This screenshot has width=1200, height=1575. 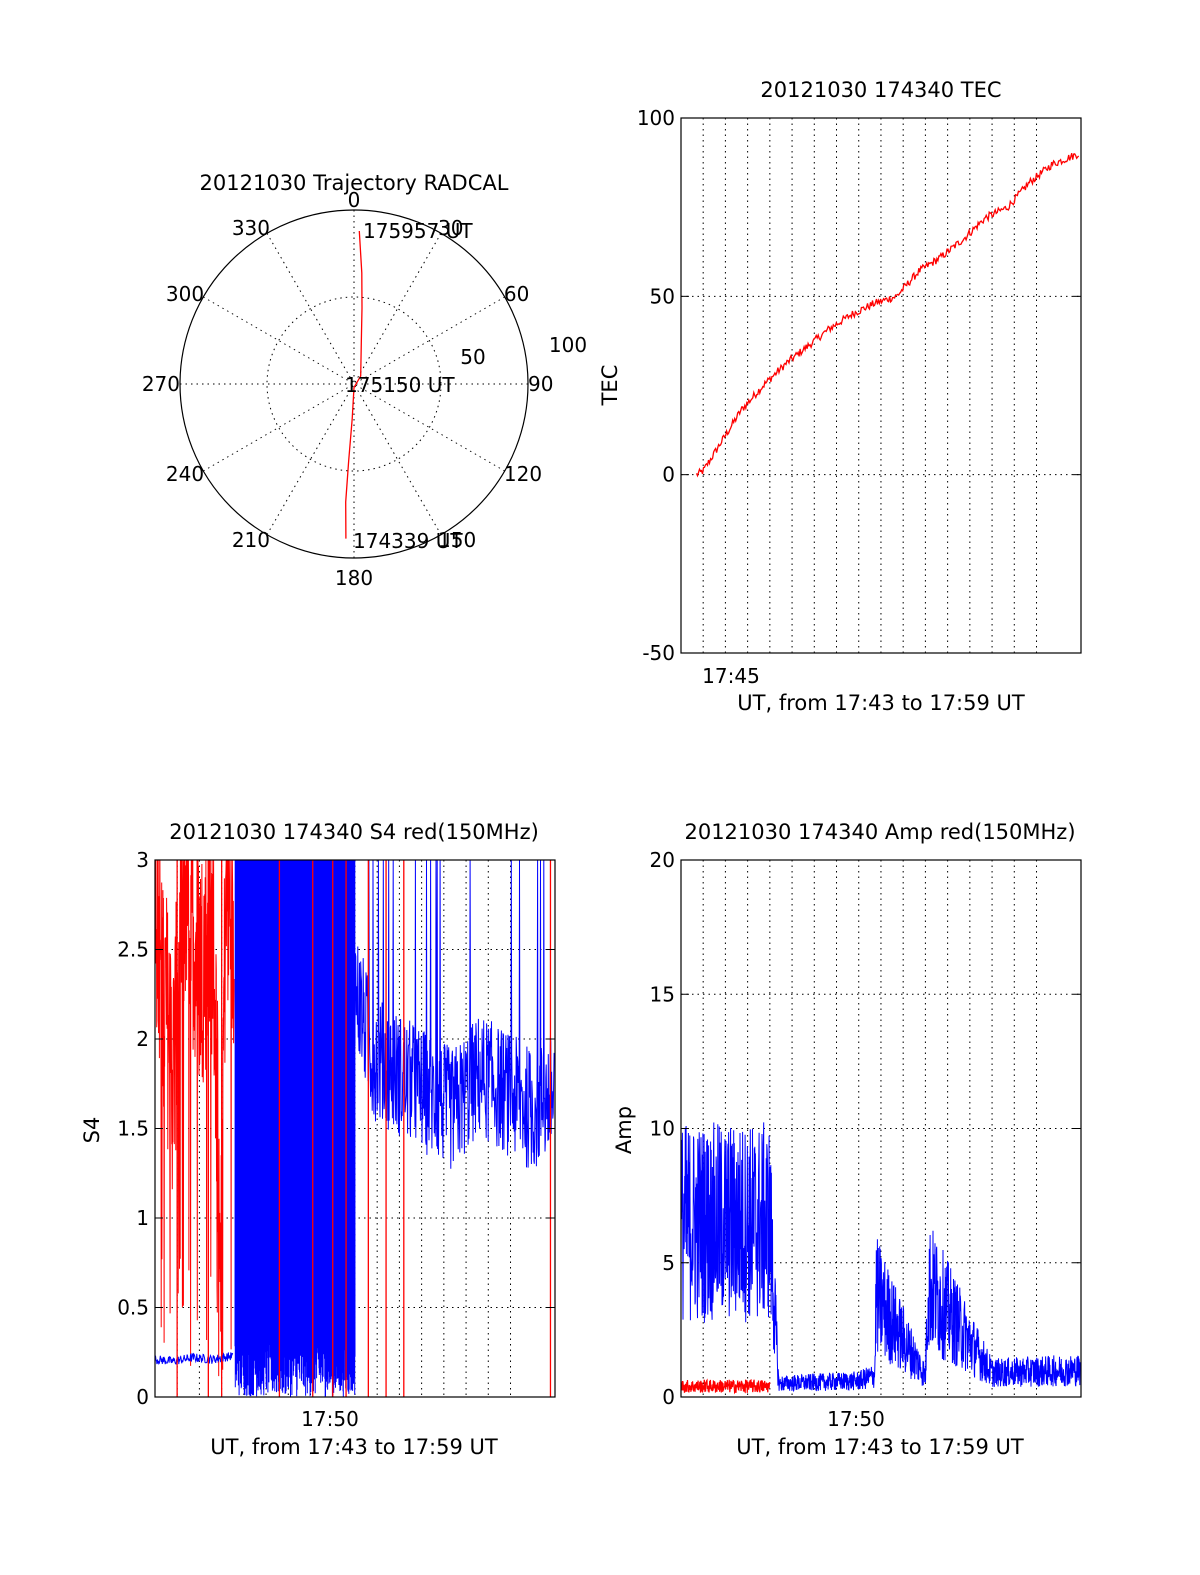 I want to click on y-tick-label: 2.5, so click(x=133, y=950).